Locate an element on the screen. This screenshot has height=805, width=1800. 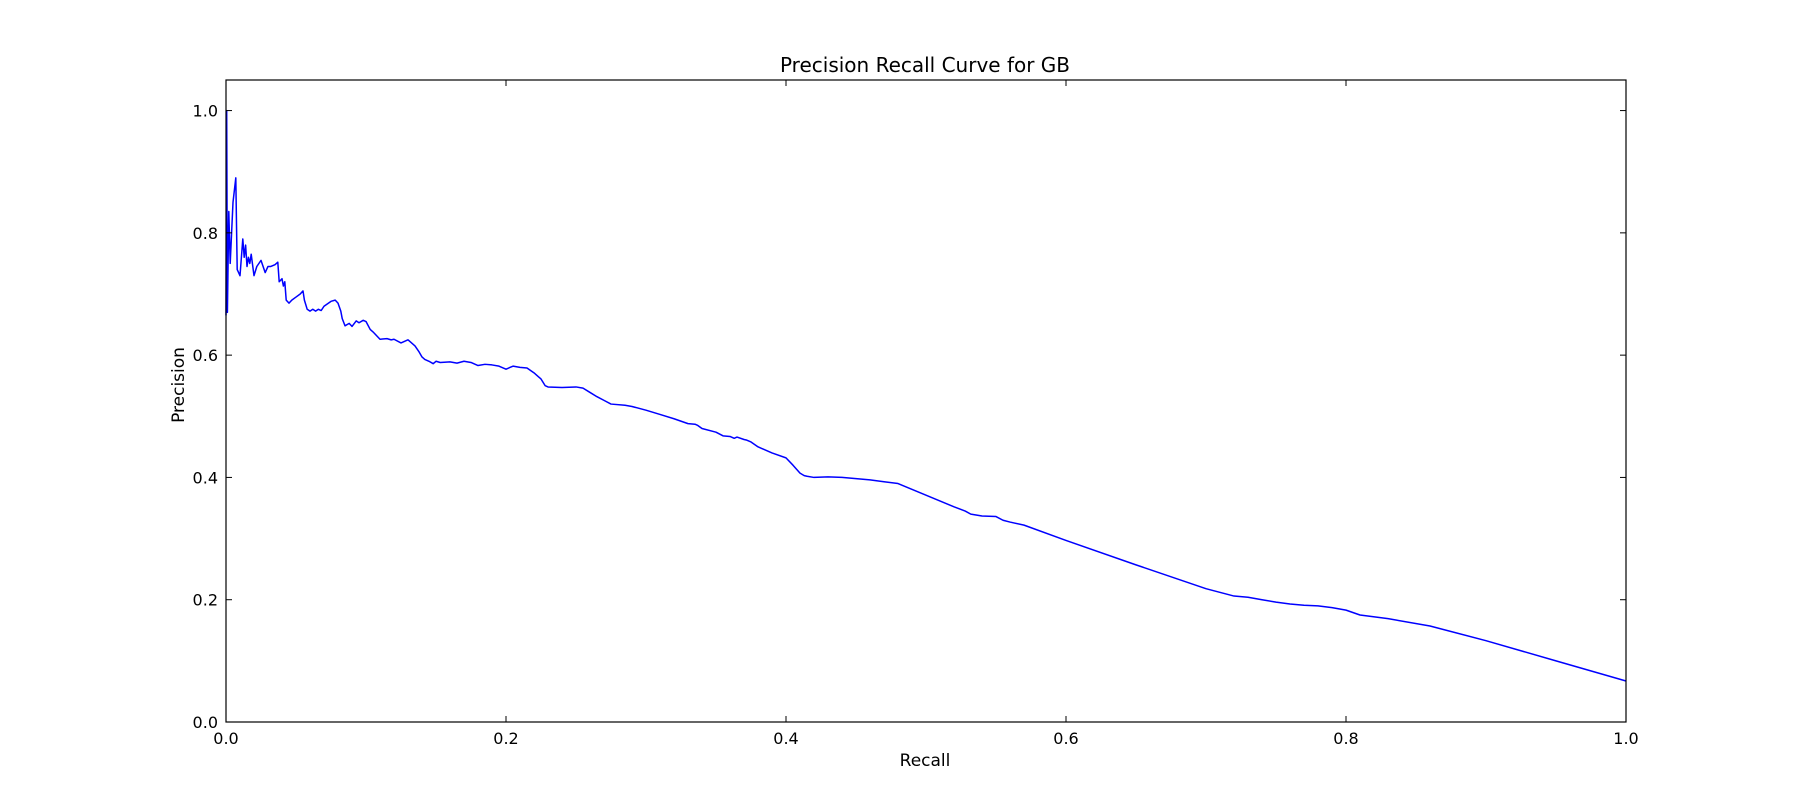
x-tick-label: 0.2 is located at coordinates (505, 738).